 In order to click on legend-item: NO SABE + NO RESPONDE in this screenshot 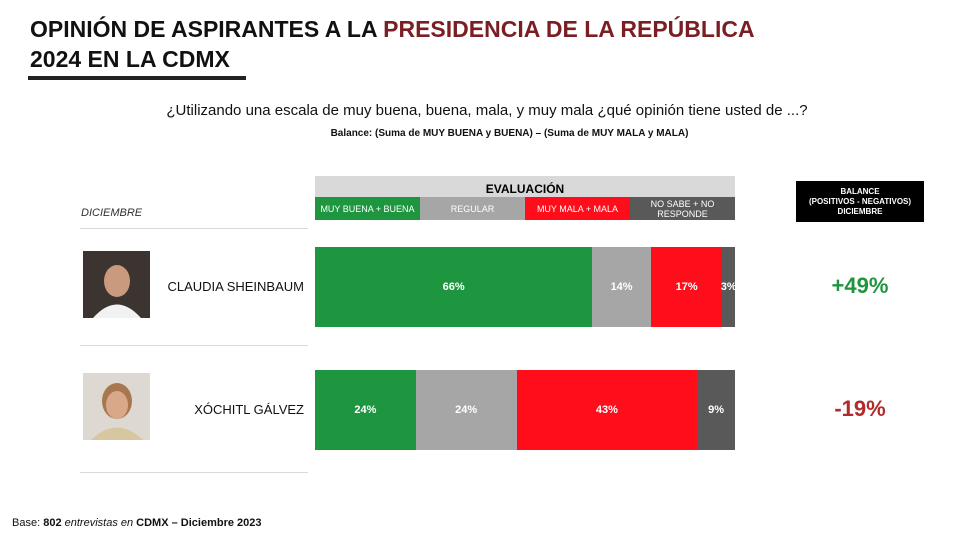, I will do `click(682, 208)`.